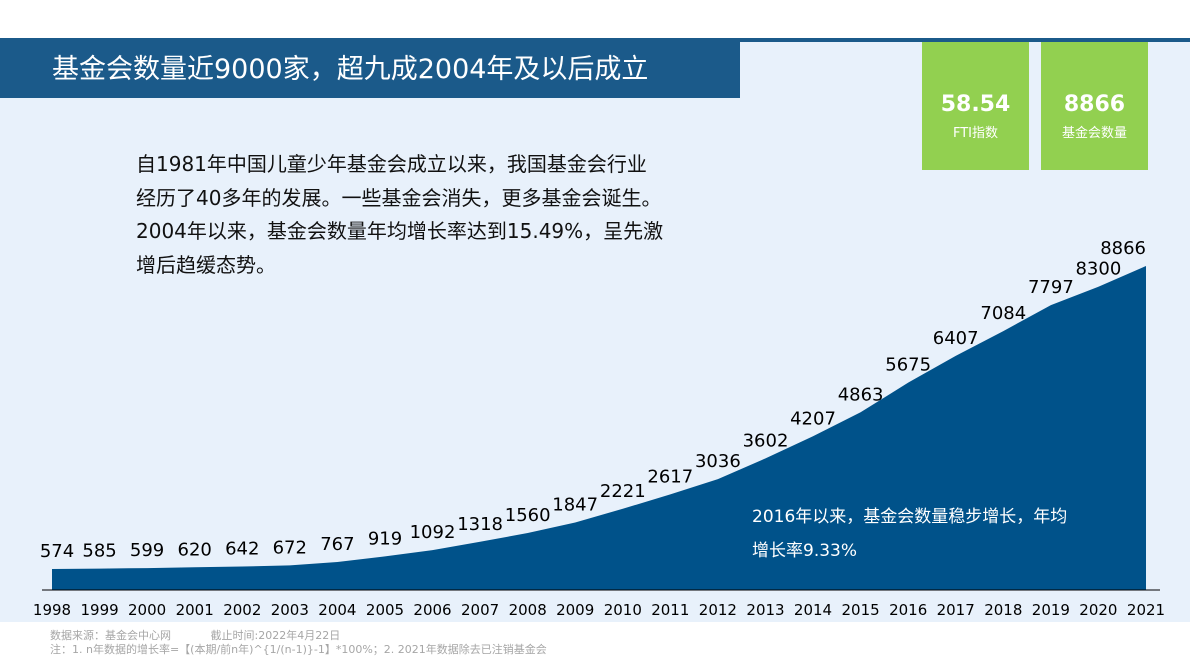 This screenshot has width=1190, height=669. I want to click on data-label: 672, so click(290, 547).